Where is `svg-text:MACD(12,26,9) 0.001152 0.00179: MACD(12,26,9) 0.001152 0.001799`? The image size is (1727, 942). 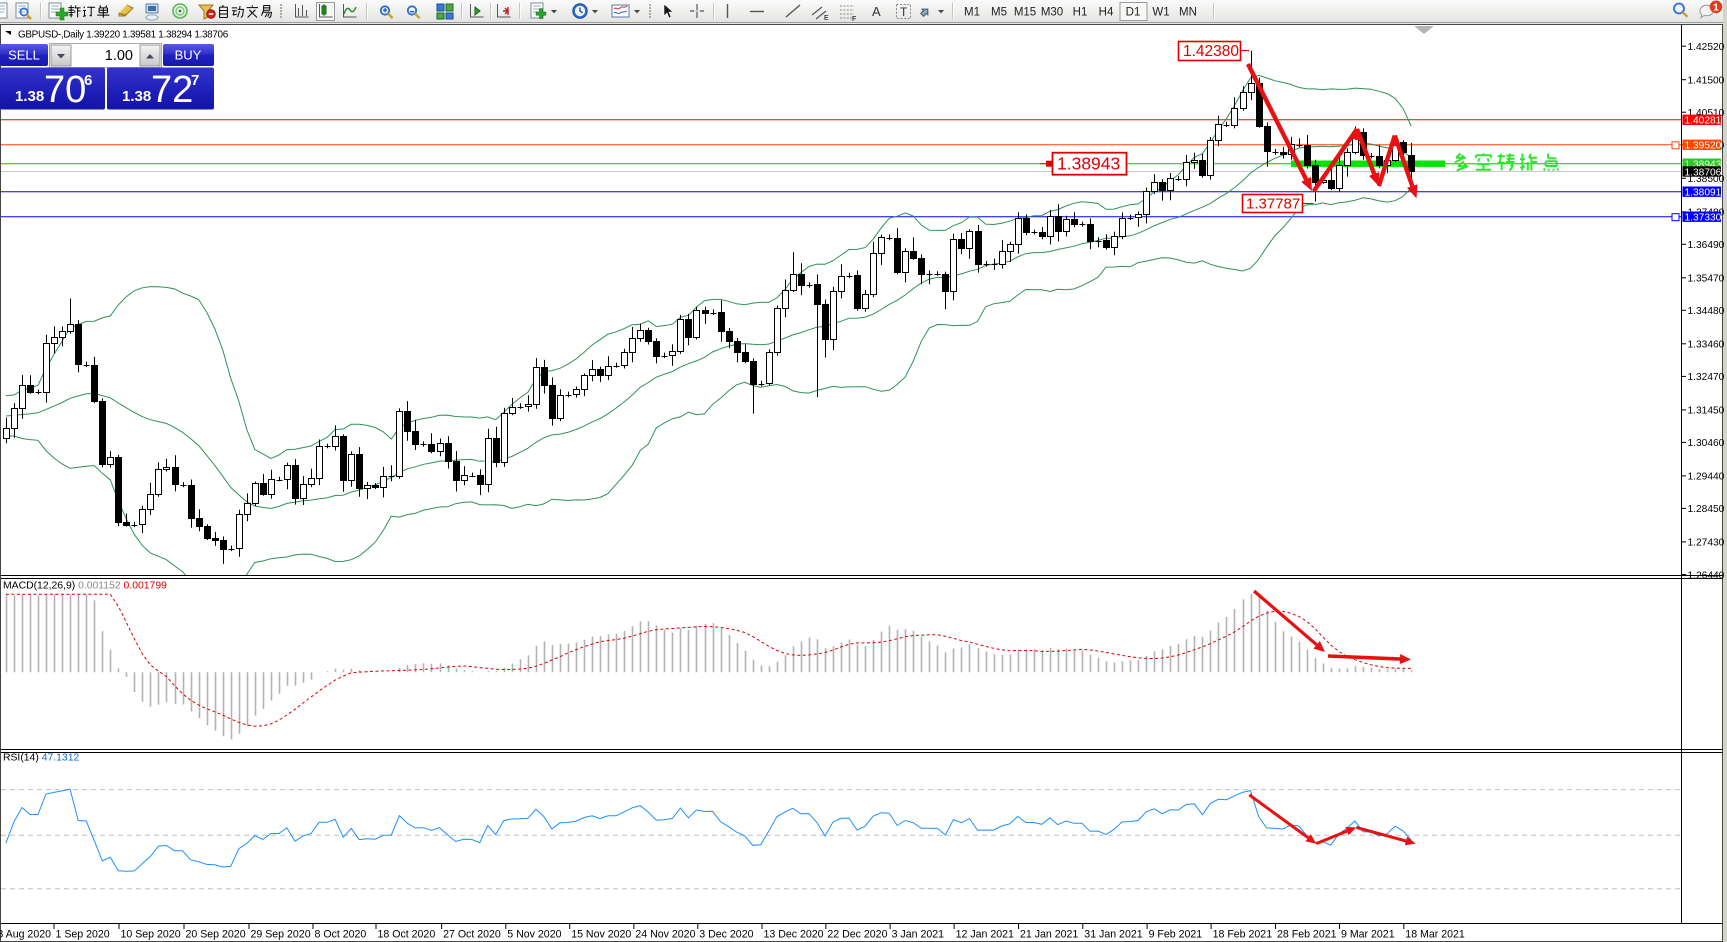
svg-text:MACD(12,26,9) 0.001152 0.00179: MACD(12,26,9) 0.001152 0.001799 is located at coordinates (85, 586).